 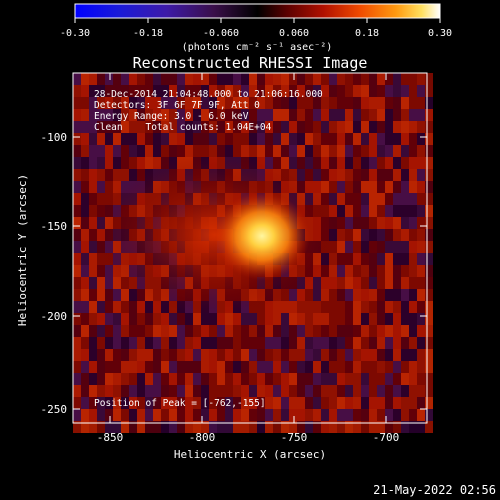 What do you see at coordinates (110, 437) in the screenshot?
I see `x-tick-label: -850` at bounding box center [110, 437].